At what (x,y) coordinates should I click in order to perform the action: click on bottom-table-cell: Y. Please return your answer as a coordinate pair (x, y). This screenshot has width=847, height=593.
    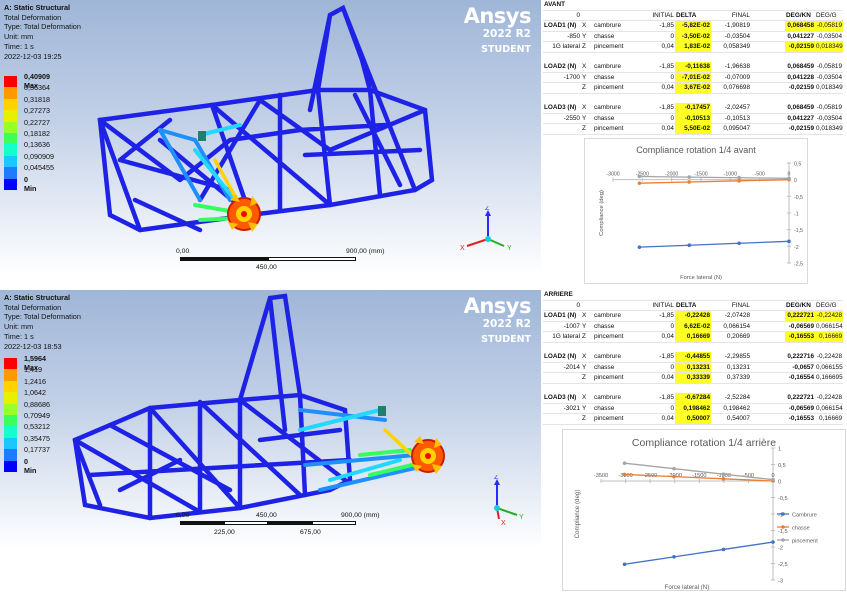
    Looking at the image, I should click on (587, 409).